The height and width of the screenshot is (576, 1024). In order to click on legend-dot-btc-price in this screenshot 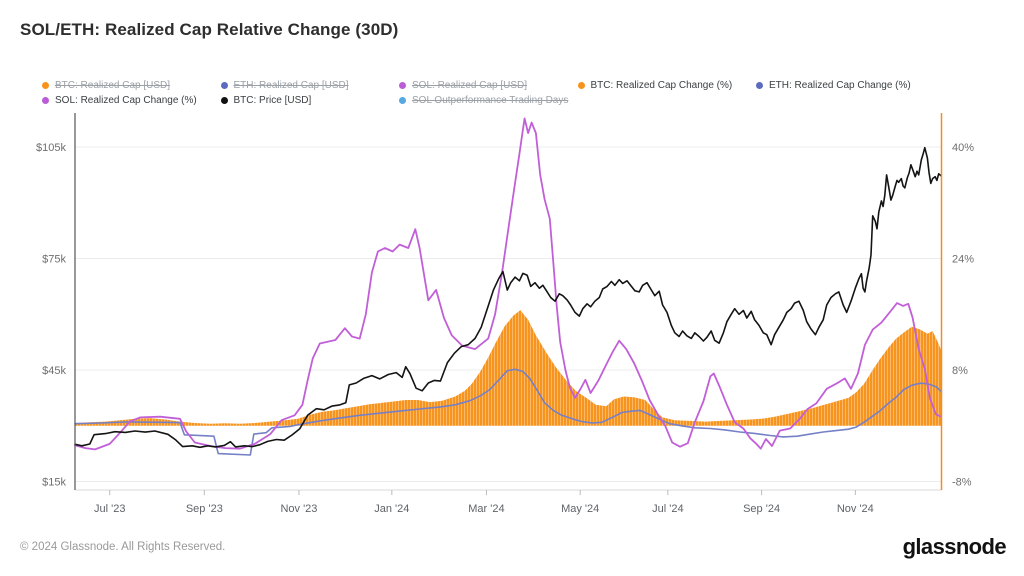, I will do `click(224, 100)`.